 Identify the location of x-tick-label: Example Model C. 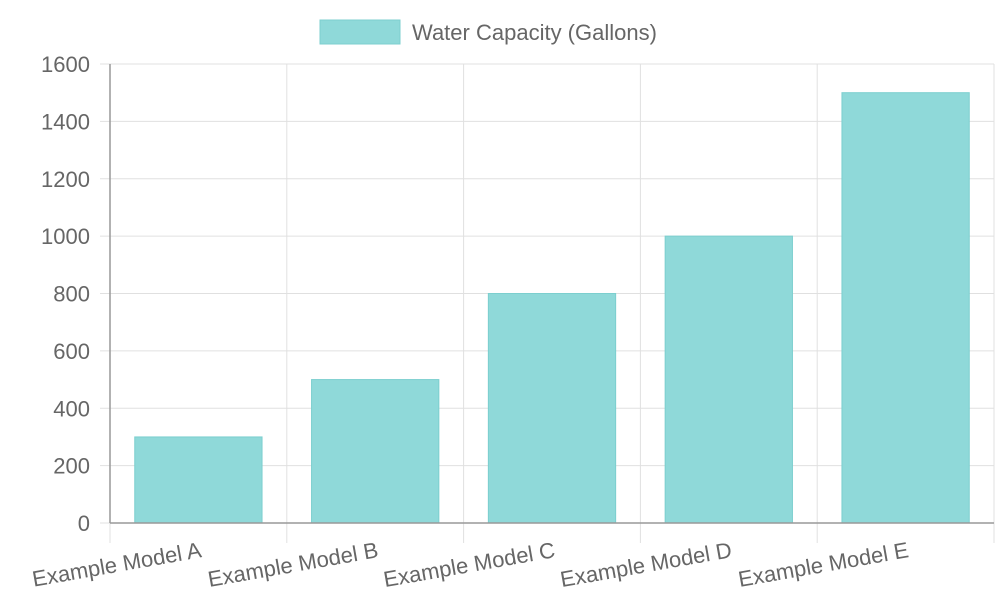
(469, 564).